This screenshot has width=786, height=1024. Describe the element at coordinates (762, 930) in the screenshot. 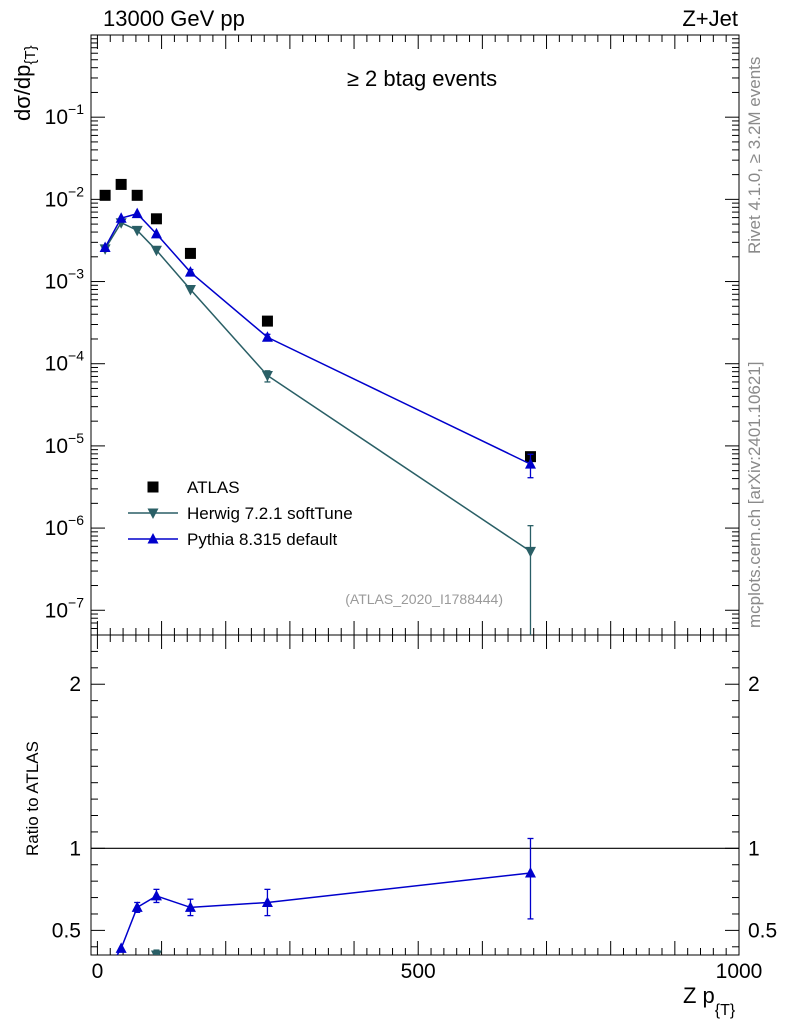

I see `ratio-y-tick-label-right: 0.5` at that location.